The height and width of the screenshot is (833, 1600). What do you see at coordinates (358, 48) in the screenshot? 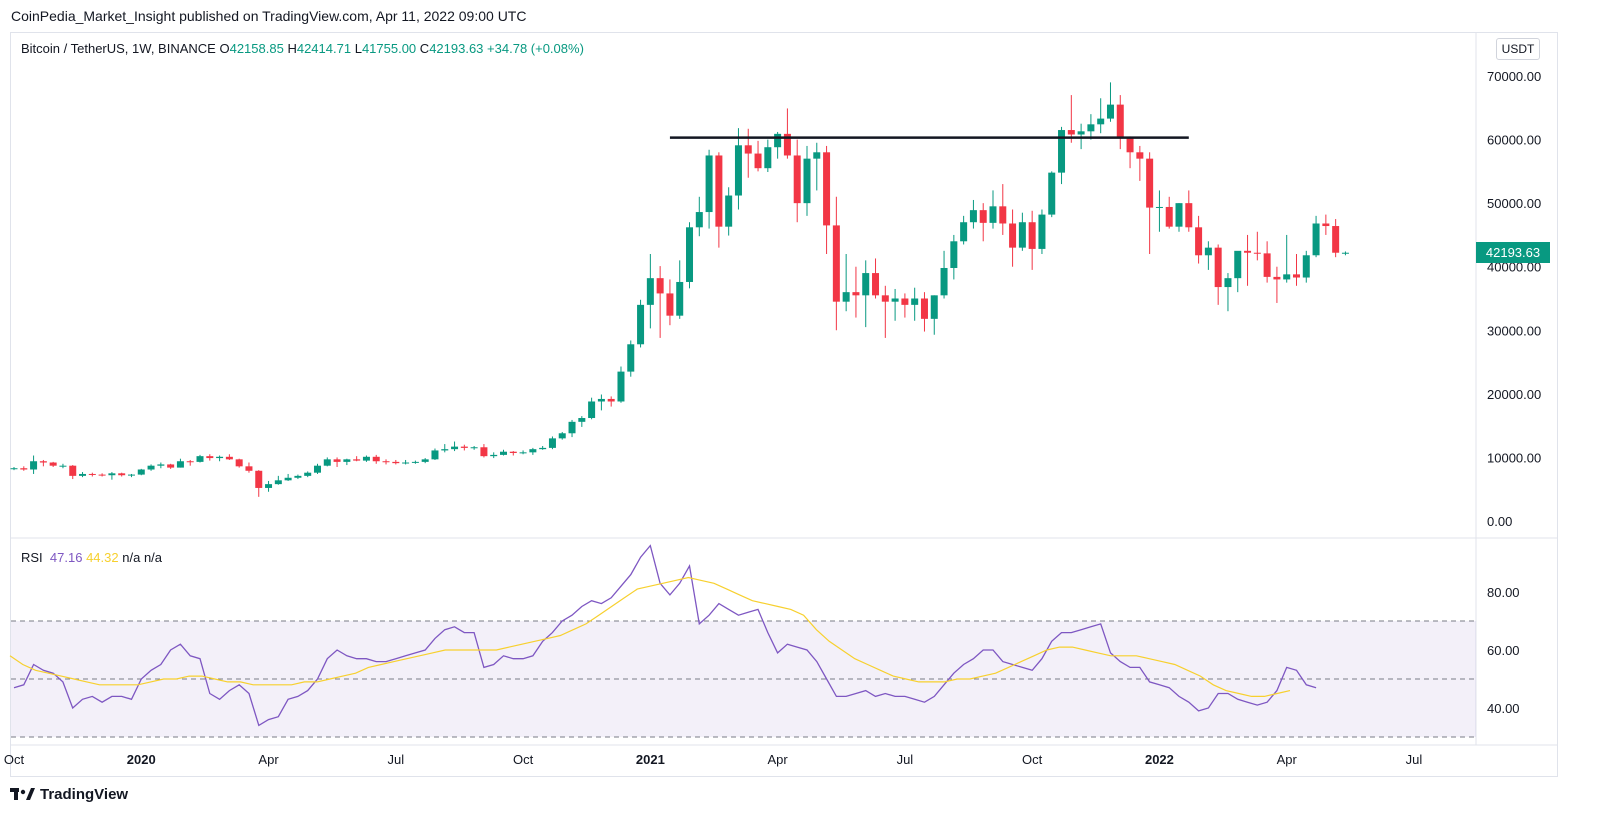
I see `low-label: L` at bounding box center [358, 48].